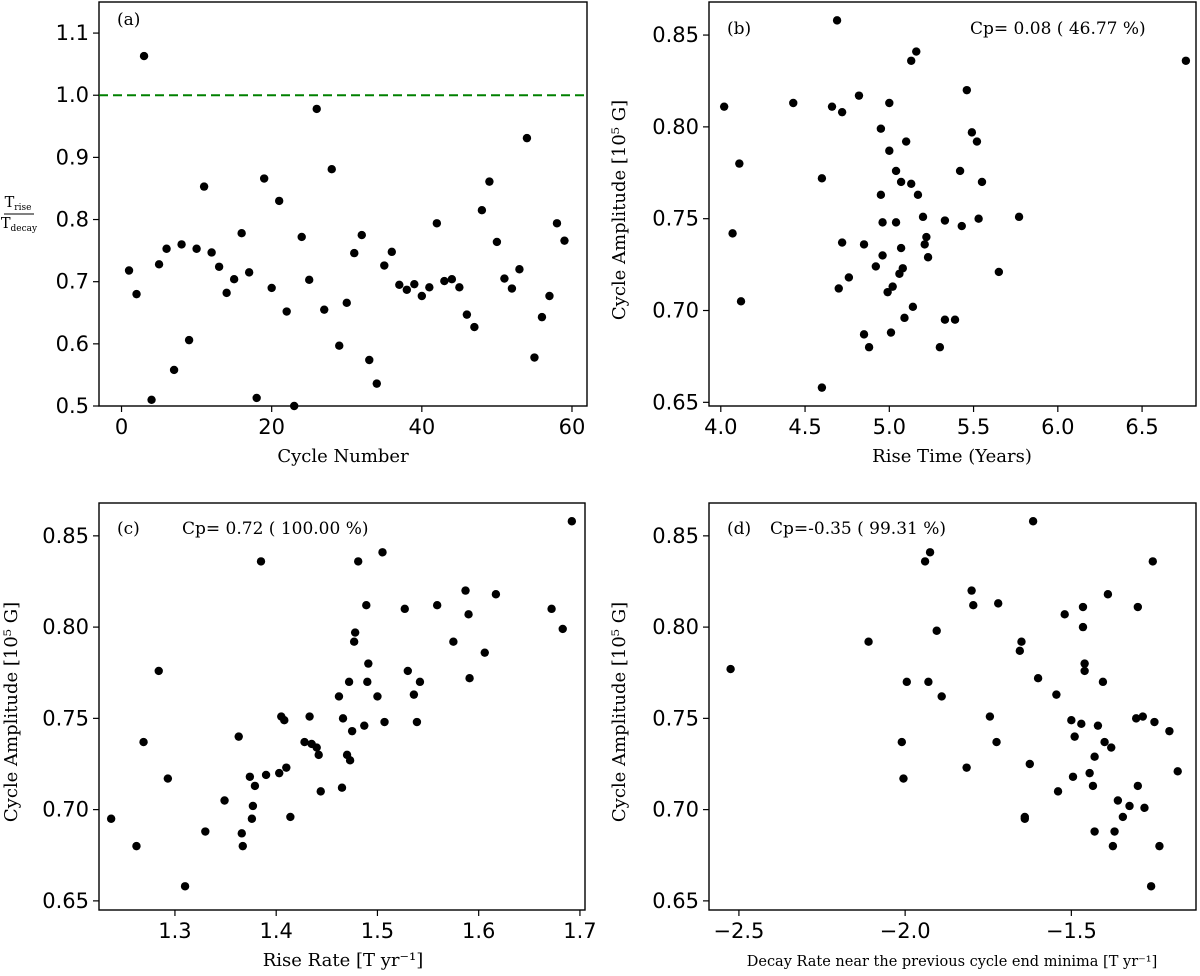 This screenshot has height=976, width=1200. What do you see at coordinates (11, 712) in the screenshot?
I see `panel-c-ylabel: Cycle Amplitude [10⁵ G]` at bounding box center [11, 712].